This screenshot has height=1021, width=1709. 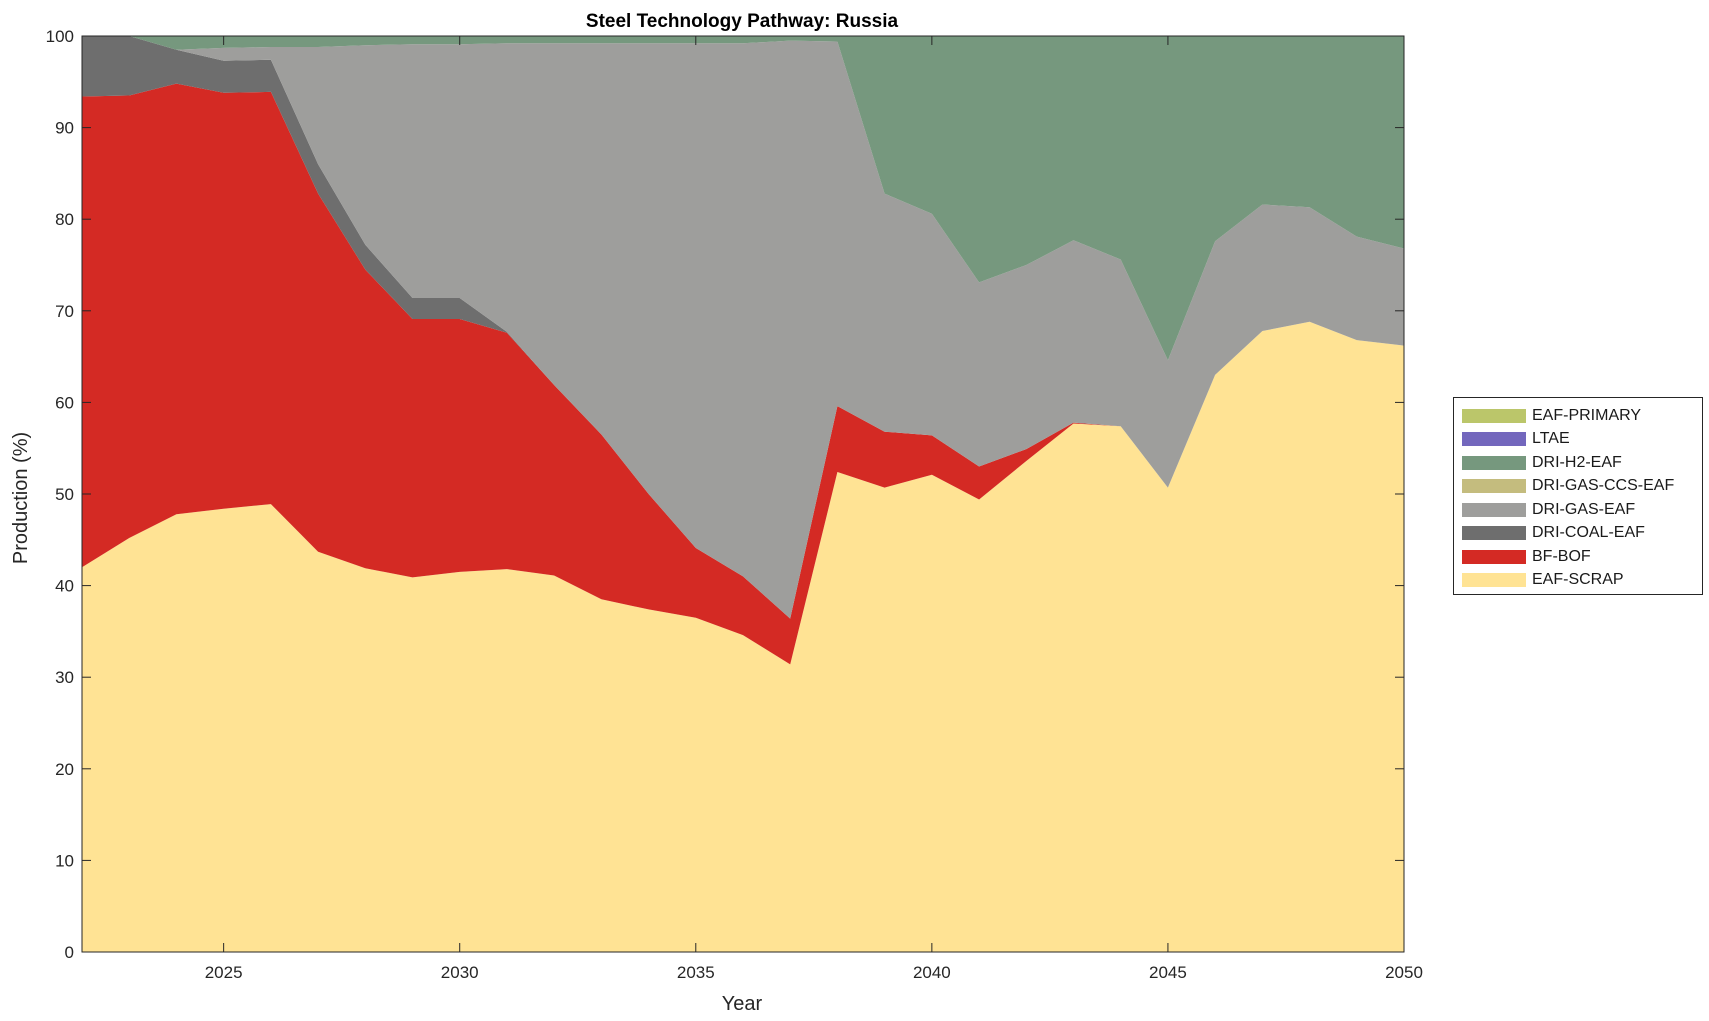 I want to click on legend-item-eaf-scrap: EAF-SCRAP, so click(x=1582, y=581).